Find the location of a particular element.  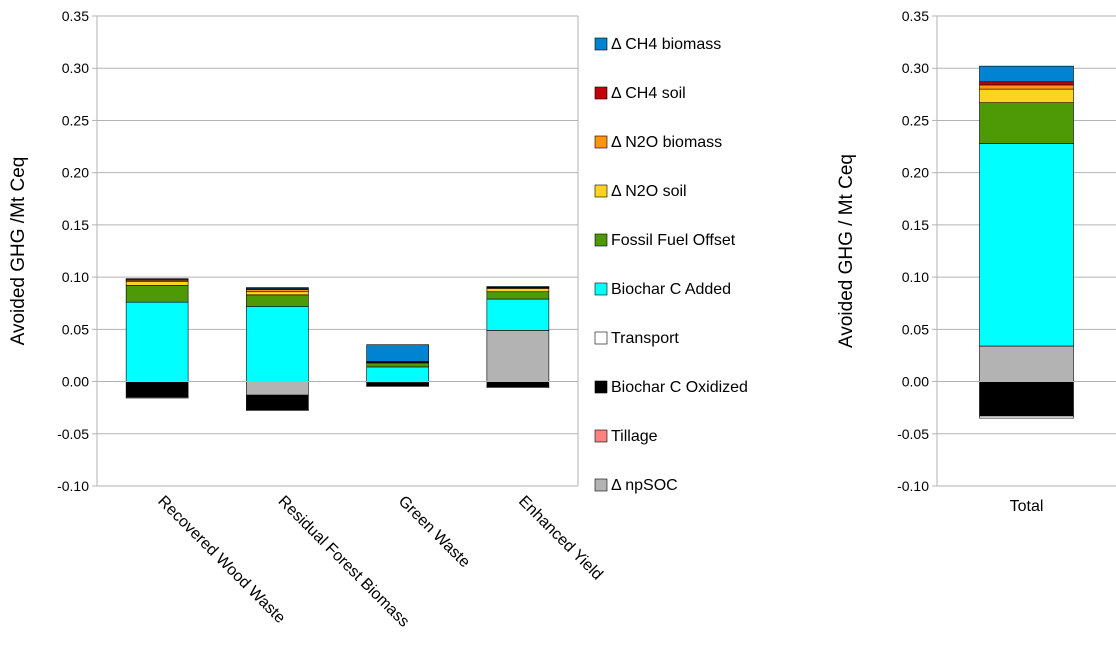

legend-entry-delta-n2o-soil: Δ N2O soil is located at coordinates (649, 191).